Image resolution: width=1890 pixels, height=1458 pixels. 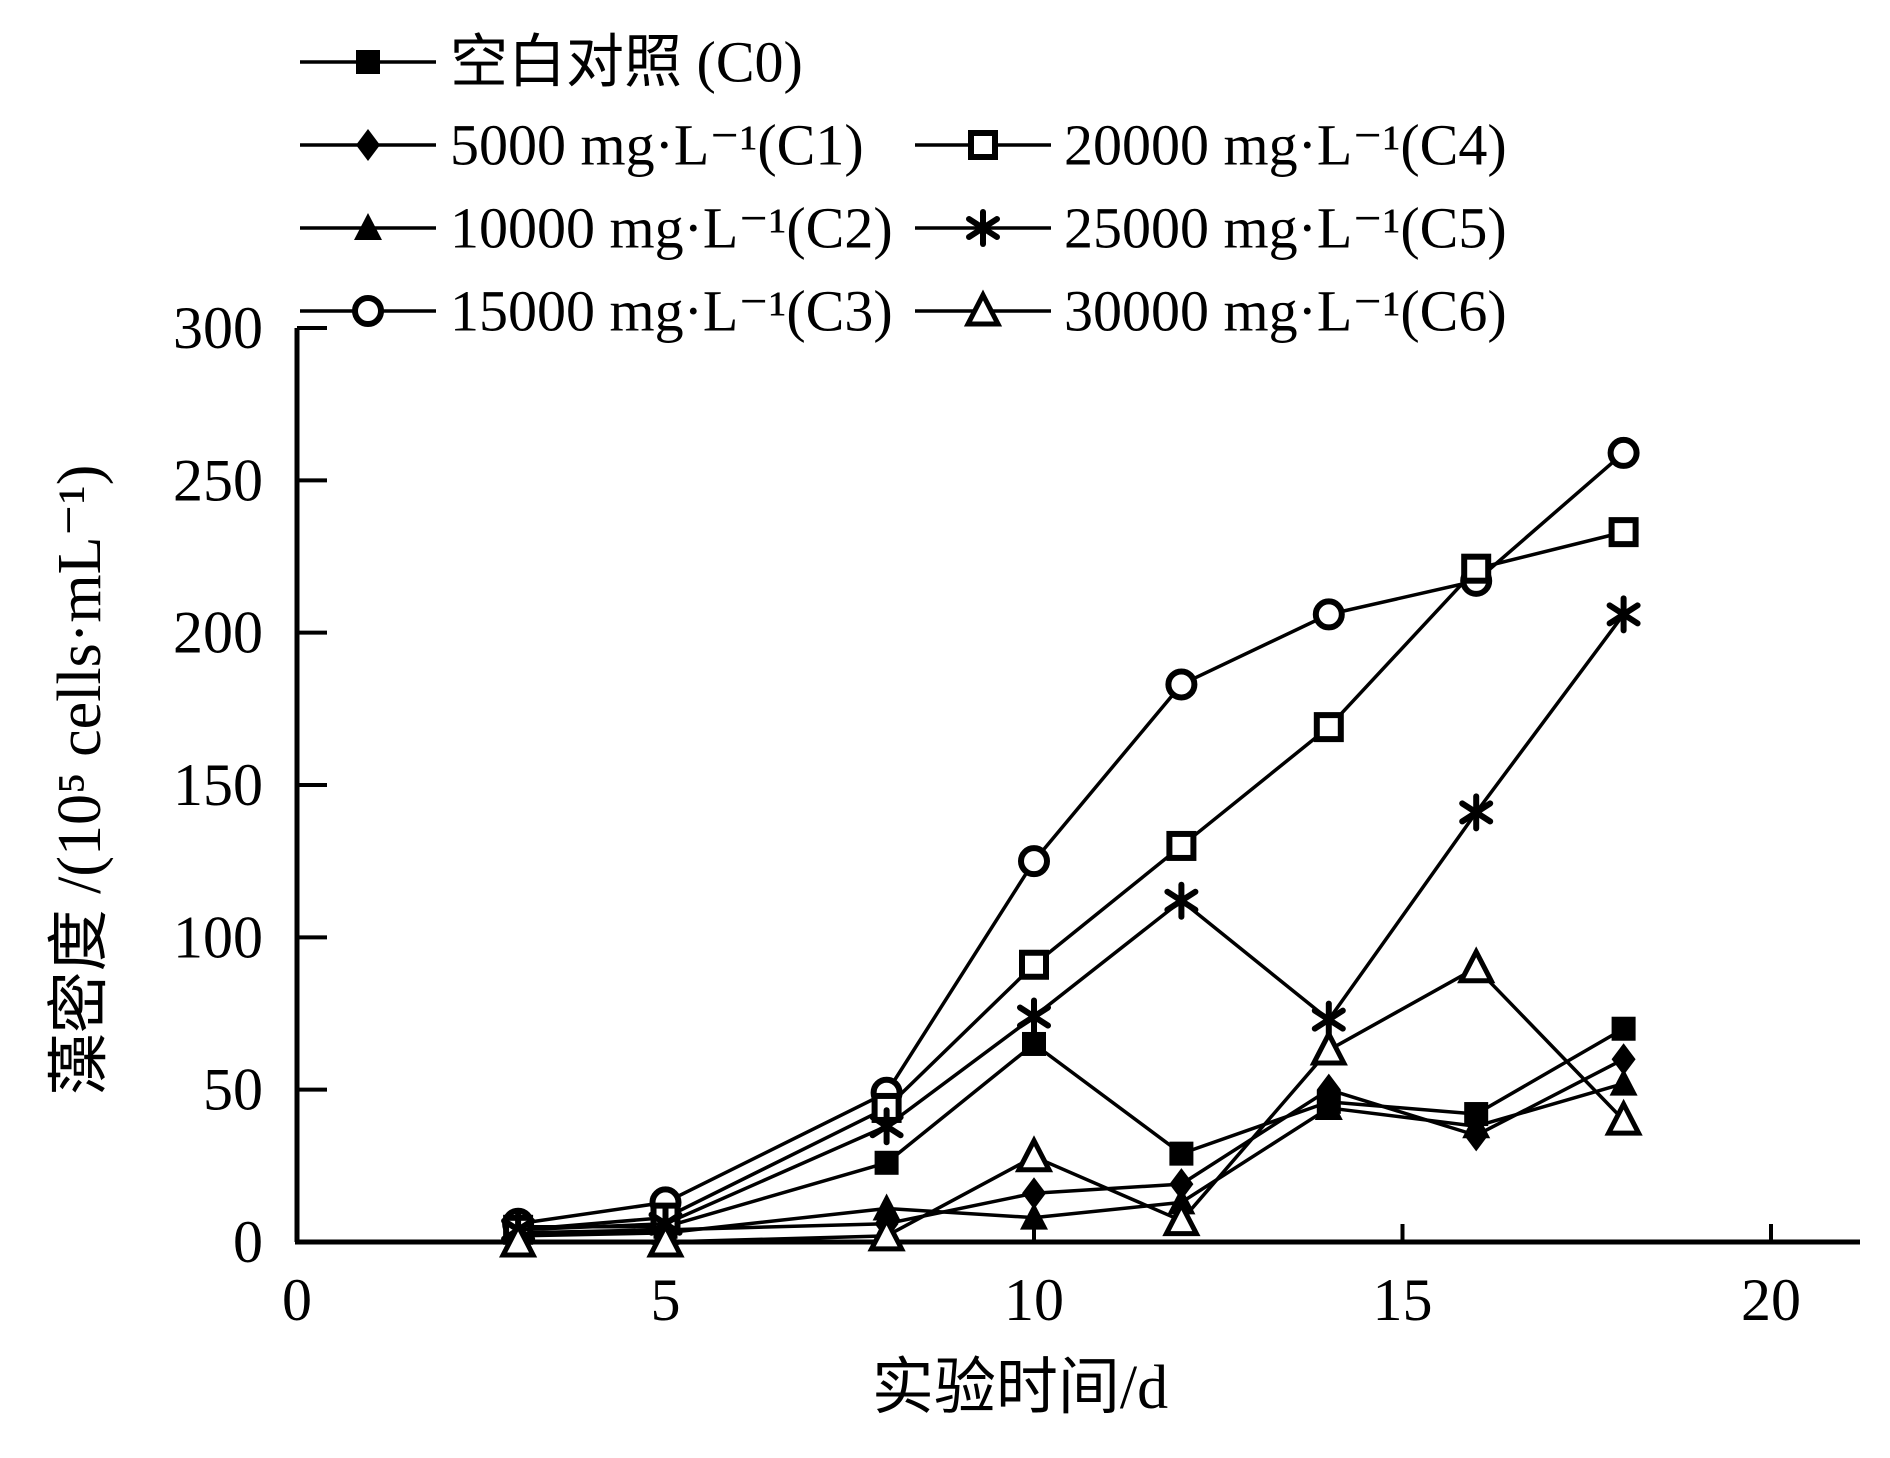 I want to click on legend-label: 25000 mg·L⁻¹(C5), so click(x=1285, y=228).